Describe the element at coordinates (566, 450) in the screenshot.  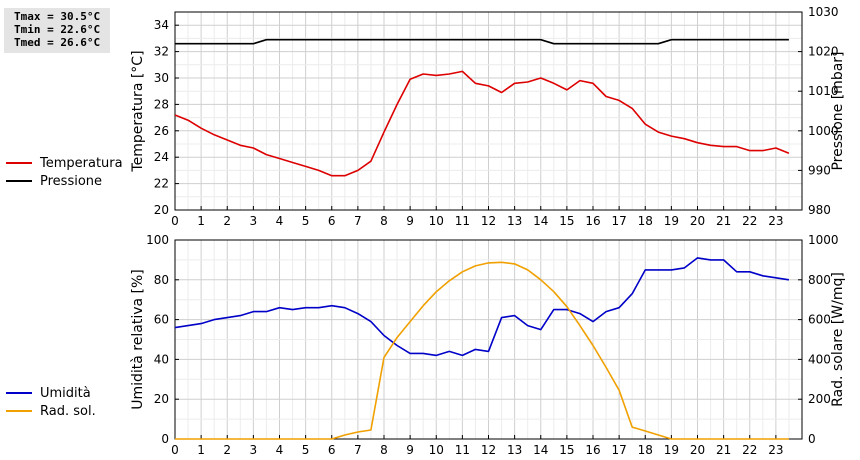
I see `x-tick-label-1-15: 15` at that location.